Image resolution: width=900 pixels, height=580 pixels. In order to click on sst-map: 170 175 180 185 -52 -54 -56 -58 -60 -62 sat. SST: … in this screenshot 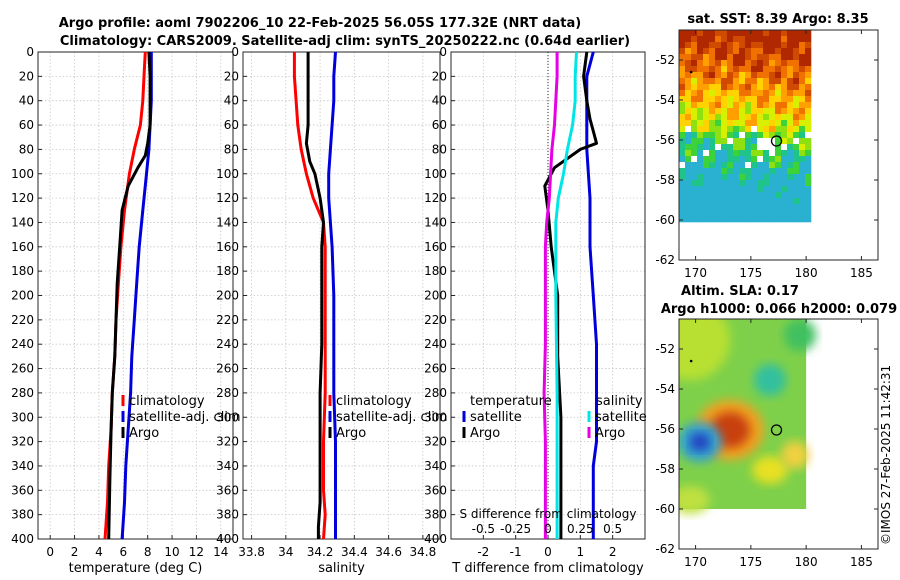, I will do `click(767, 146)`.